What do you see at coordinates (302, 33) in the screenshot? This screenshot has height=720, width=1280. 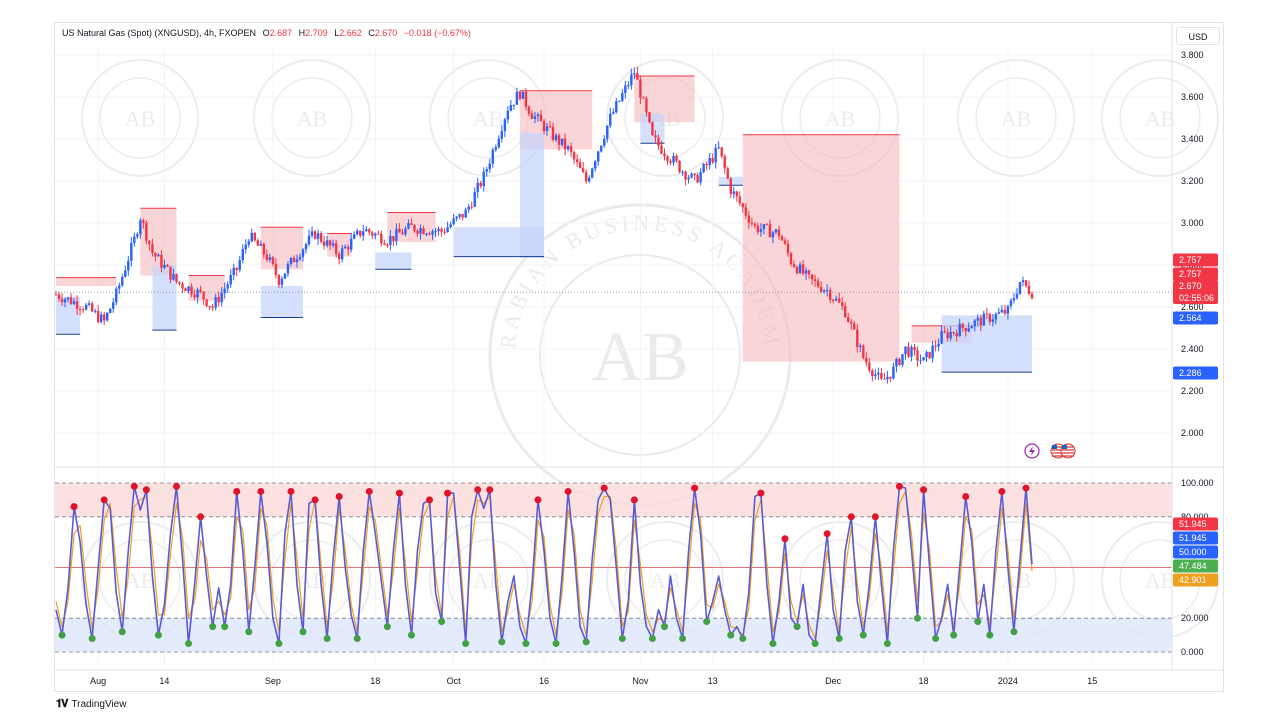 I see `high-label: H` at bounding box center [302, 33].